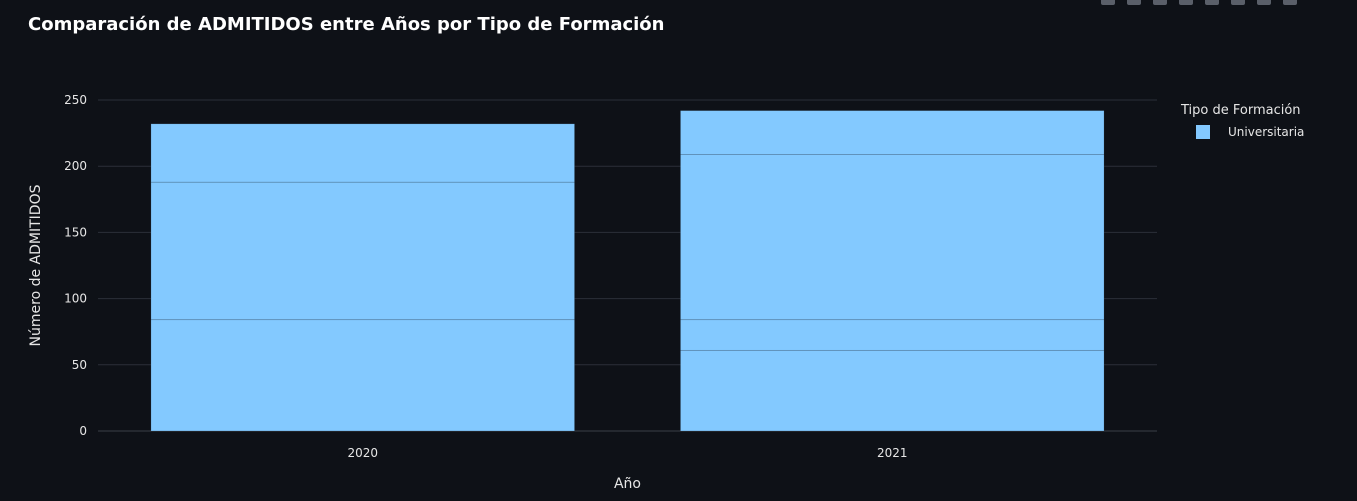 This screenshot has width=1357, height=501. I want to click on x-axis-title: Año, so click(627, 484).